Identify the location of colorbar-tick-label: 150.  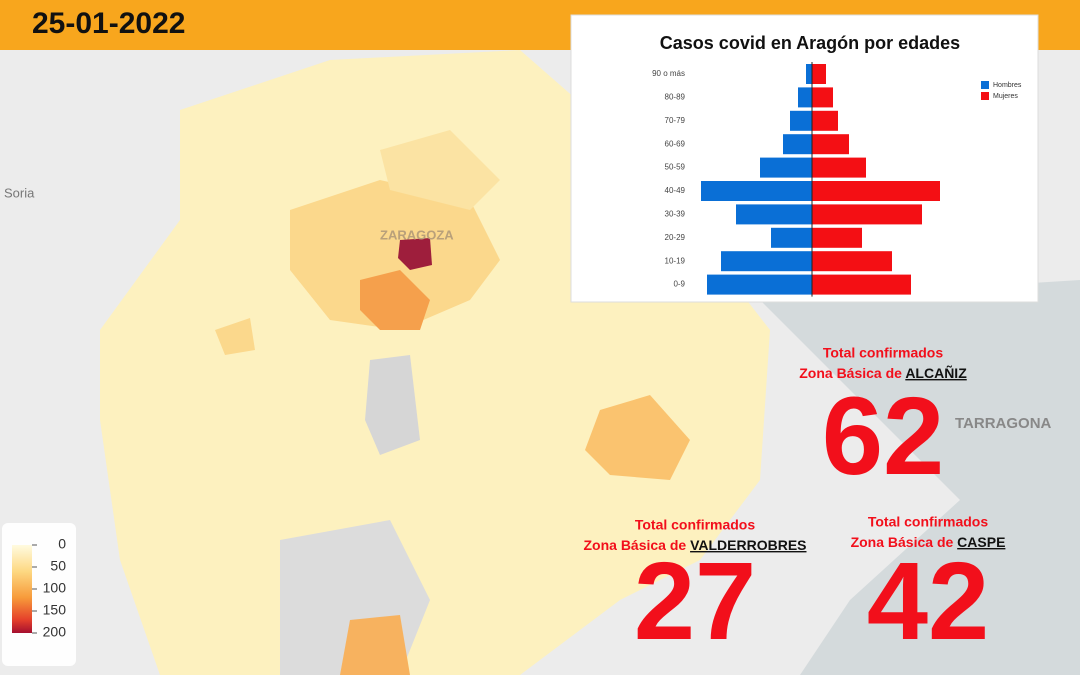
(55, 610).